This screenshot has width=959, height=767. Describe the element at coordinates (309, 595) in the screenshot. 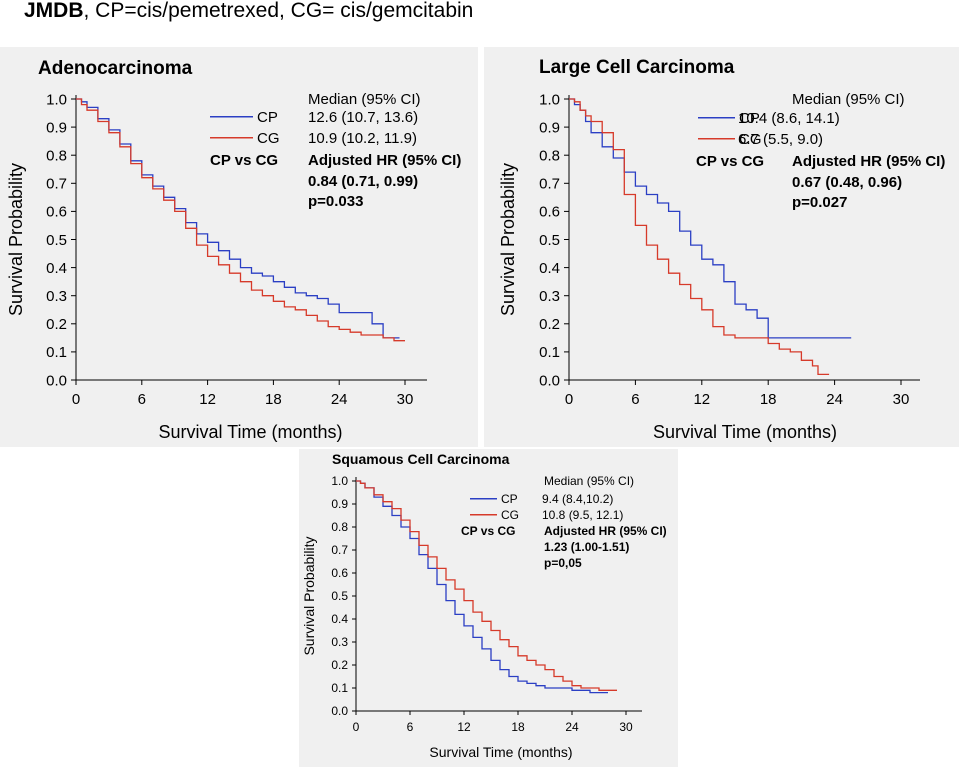

I see `squamous-y-axis-label: Survival Probability` at that location.